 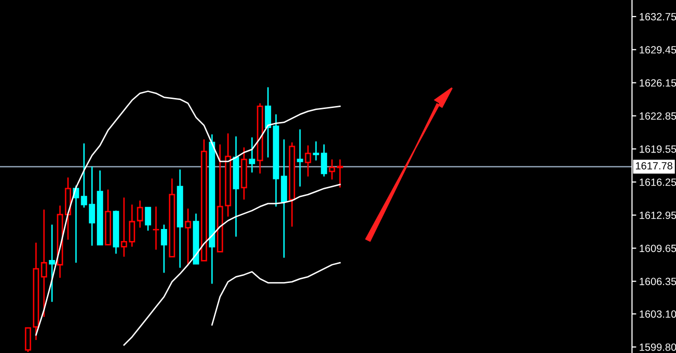 What do you see at coordinates (654, 166) in the screenshot?
I see `ref-line-label: 1617.78` at bounding box center [654, 166].